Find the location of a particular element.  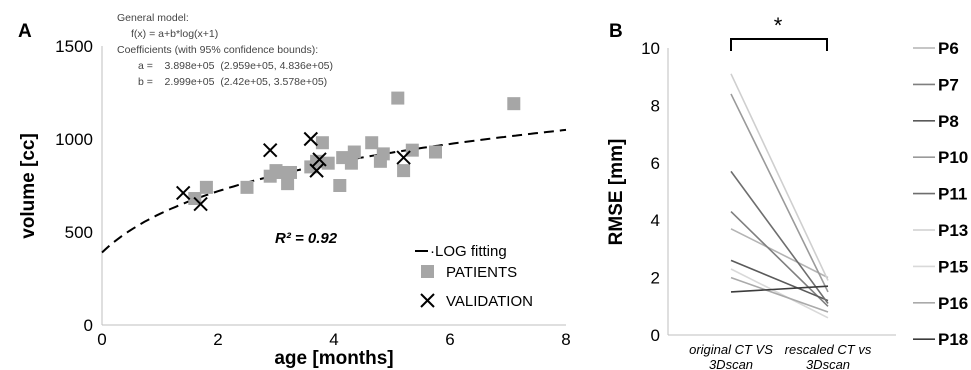

patient-line-p6 is located at coordinates (779, 253).